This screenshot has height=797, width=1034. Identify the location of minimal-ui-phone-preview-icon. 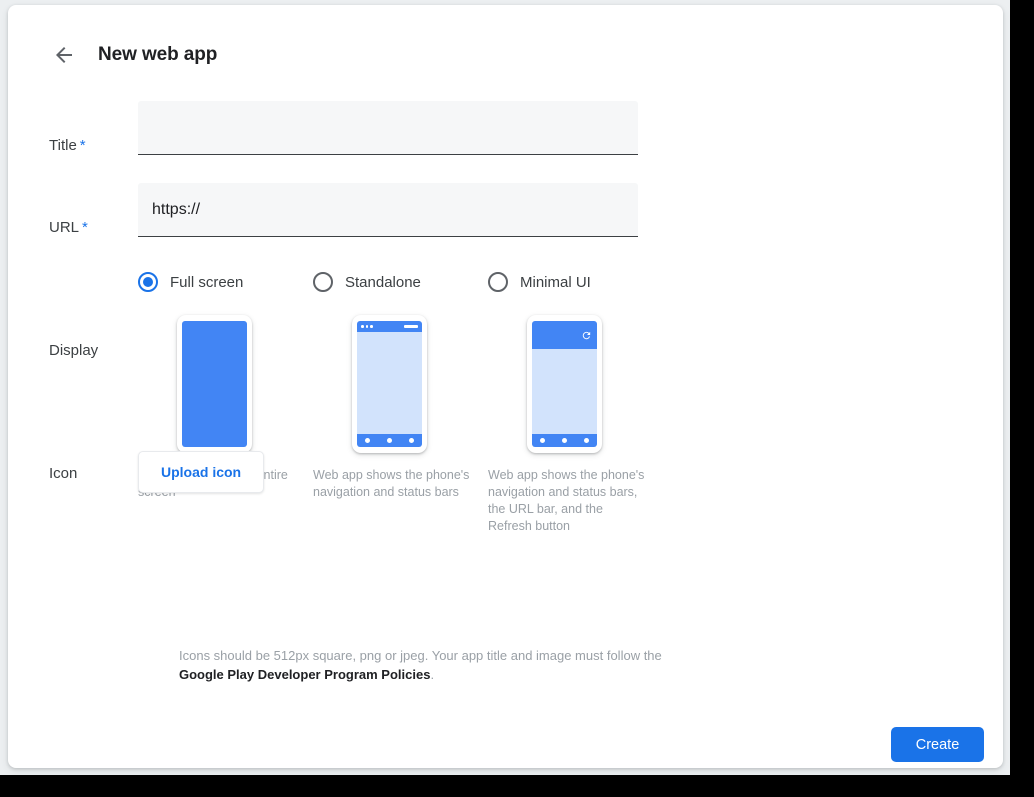
(564, 384).